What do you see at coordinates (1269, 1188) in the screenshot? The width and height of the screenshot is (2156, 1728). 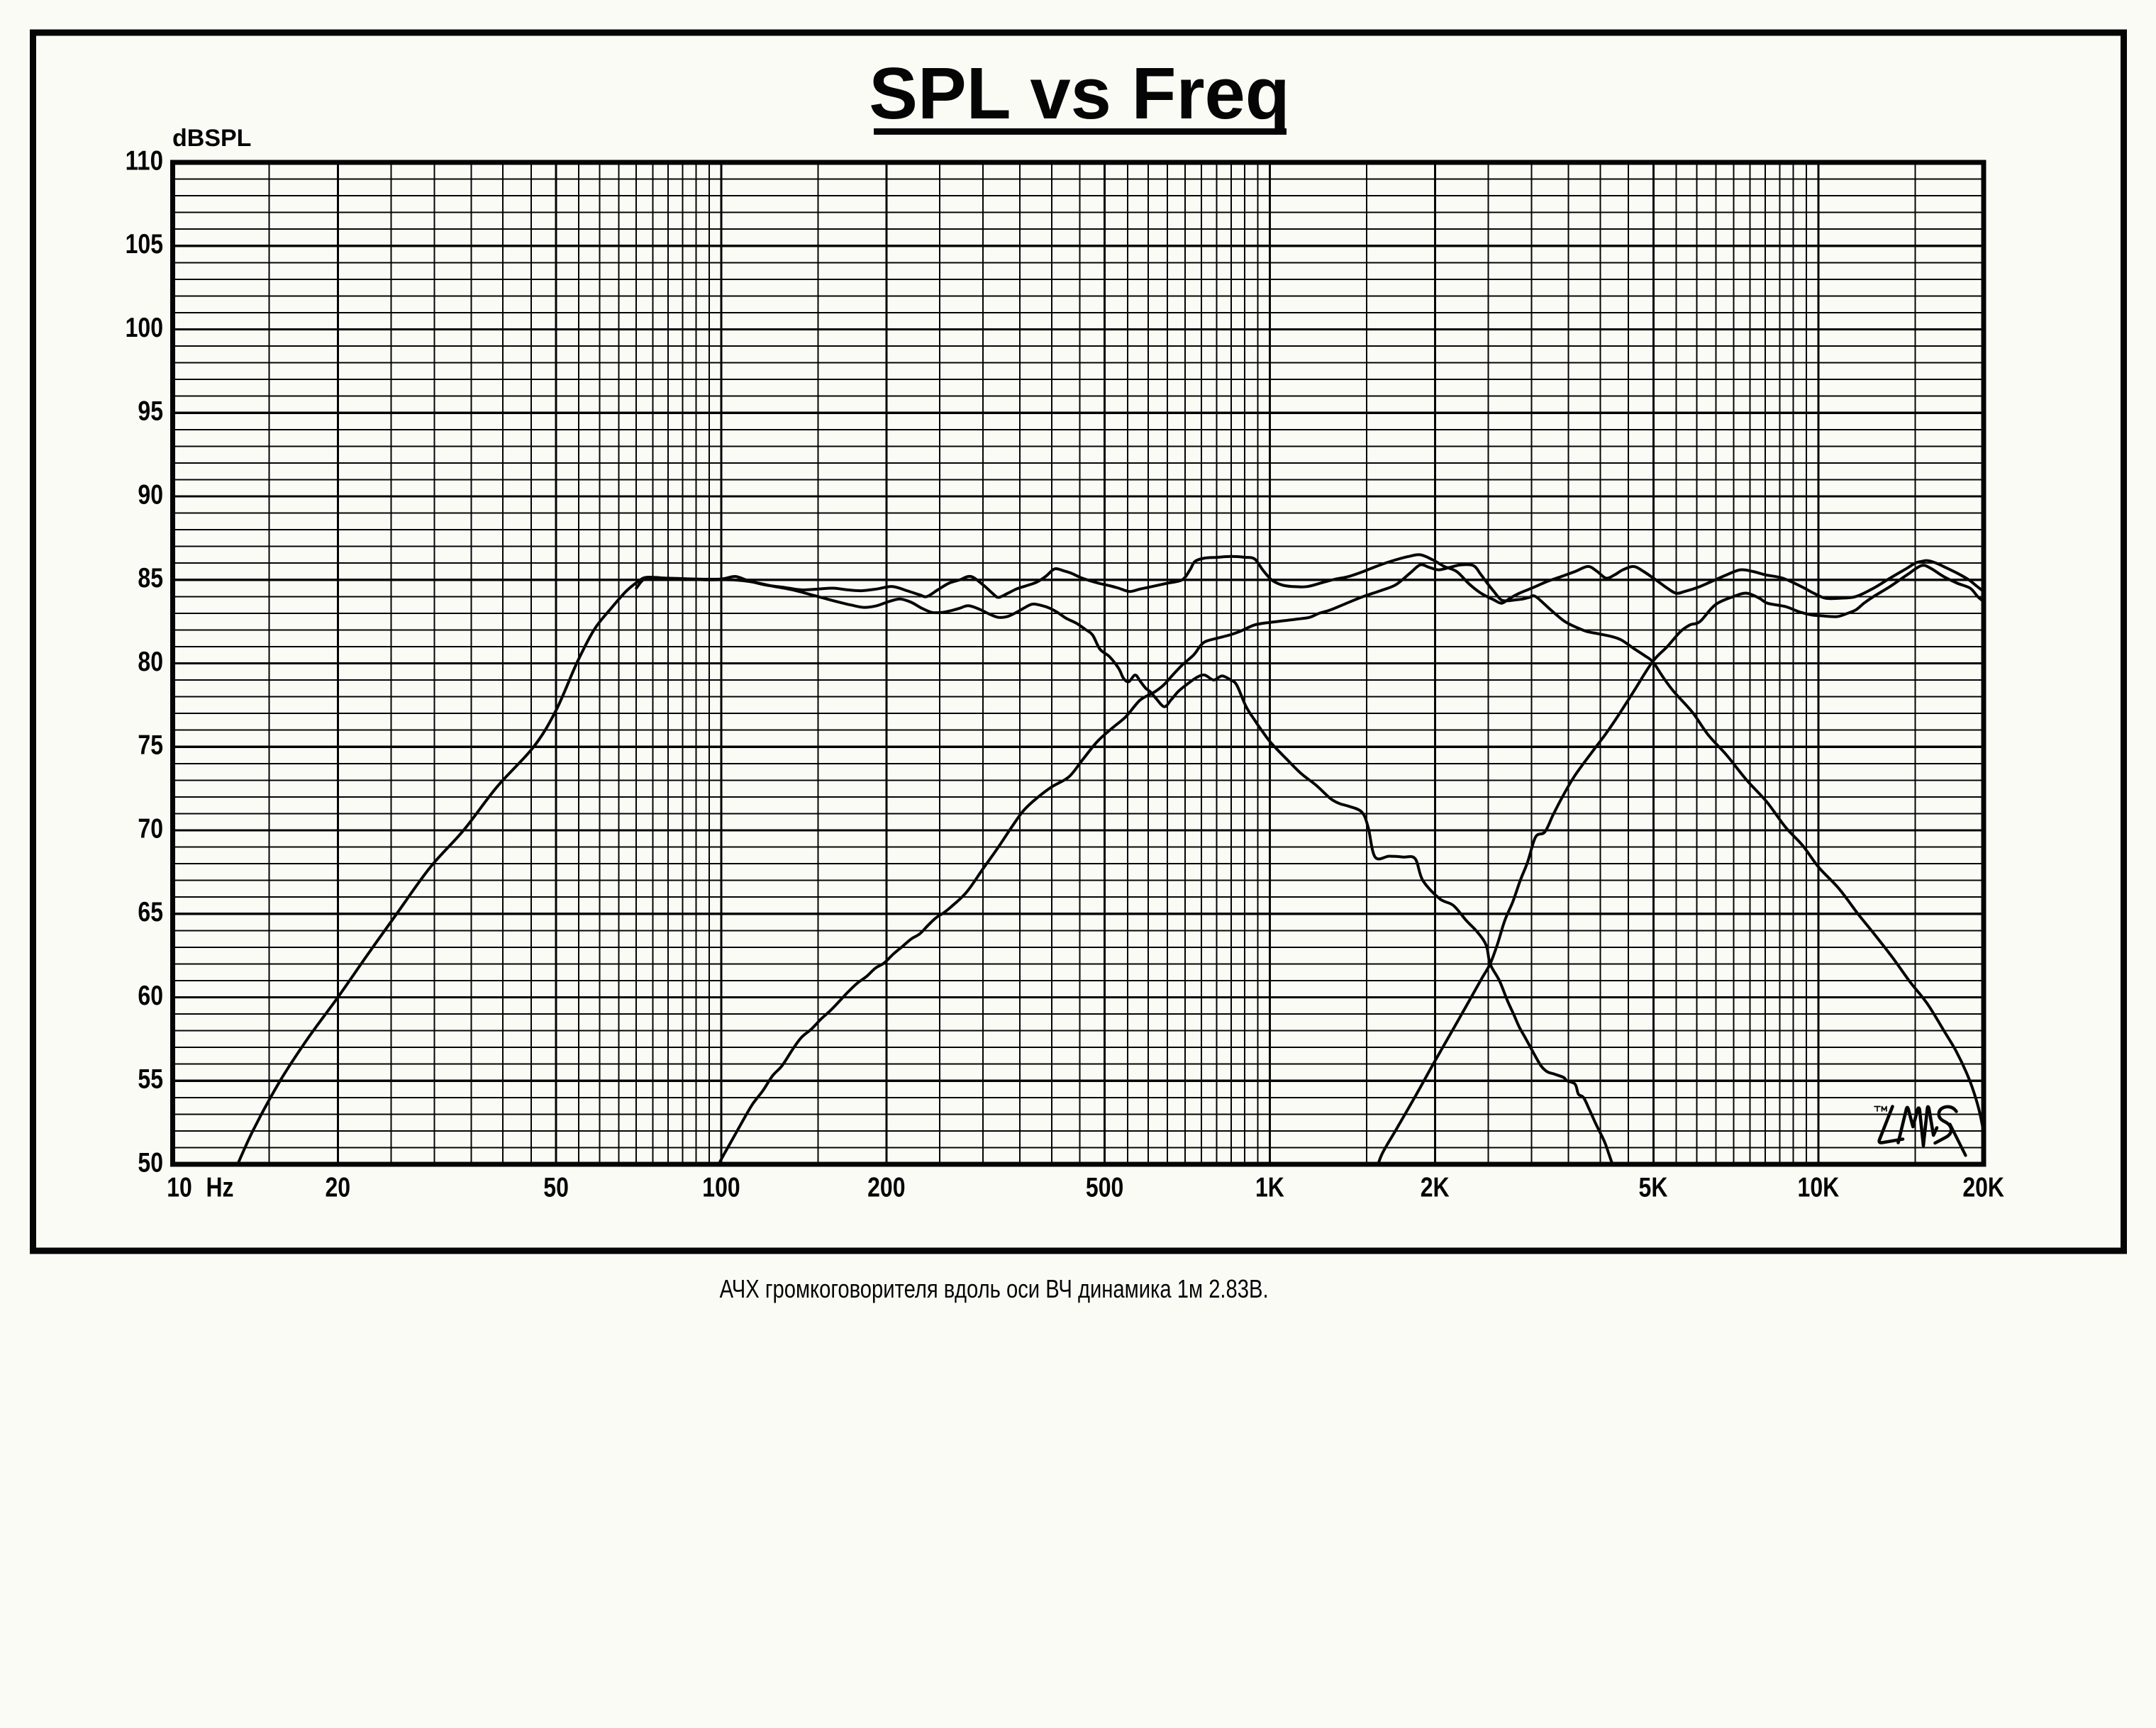 I see `svg-text: 1K` at bounding box center [1269, 1188].